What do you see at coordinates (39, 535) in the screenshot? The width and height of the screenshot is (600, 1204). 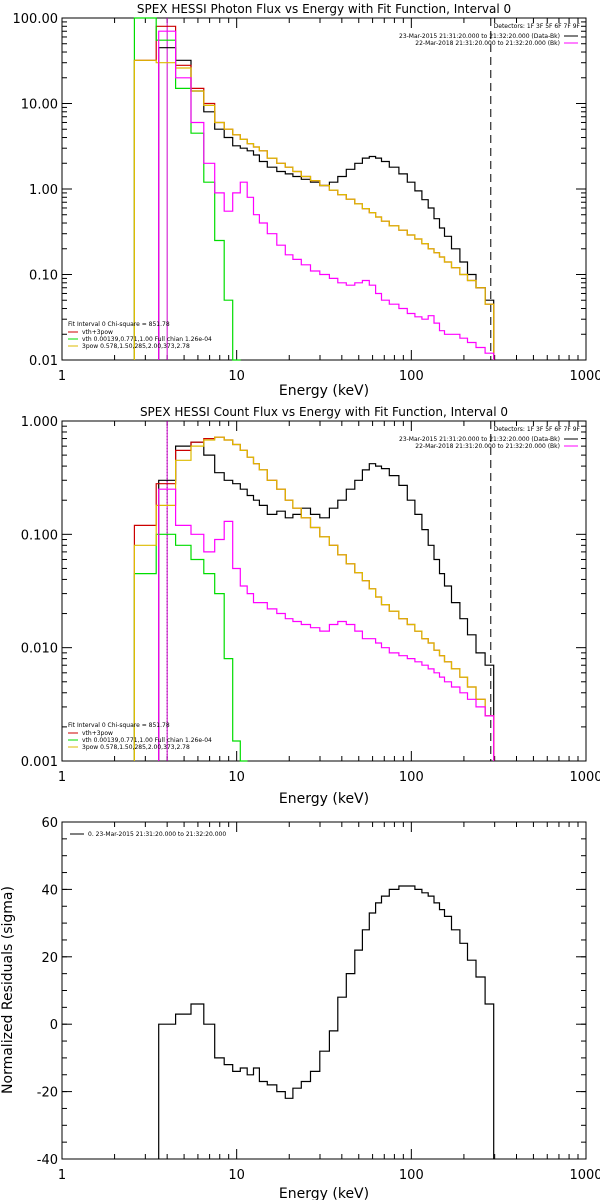 I see `y-tick-label: 0.100` at bounding box center [39, 535].